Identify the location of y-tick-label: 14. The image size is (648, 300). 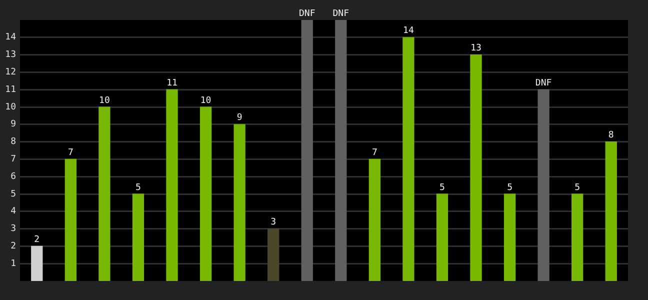
(10, 37).